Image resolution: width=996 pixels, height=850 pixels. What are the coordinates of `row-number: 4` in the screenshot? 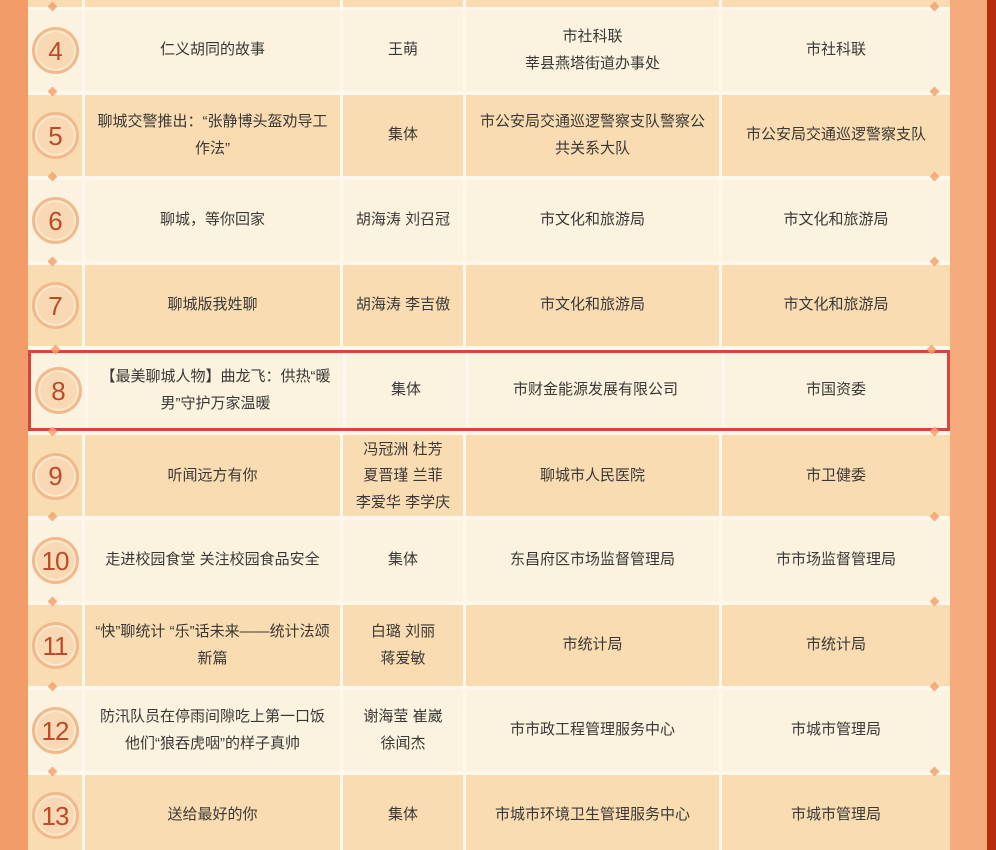 It's located at (55, 50).